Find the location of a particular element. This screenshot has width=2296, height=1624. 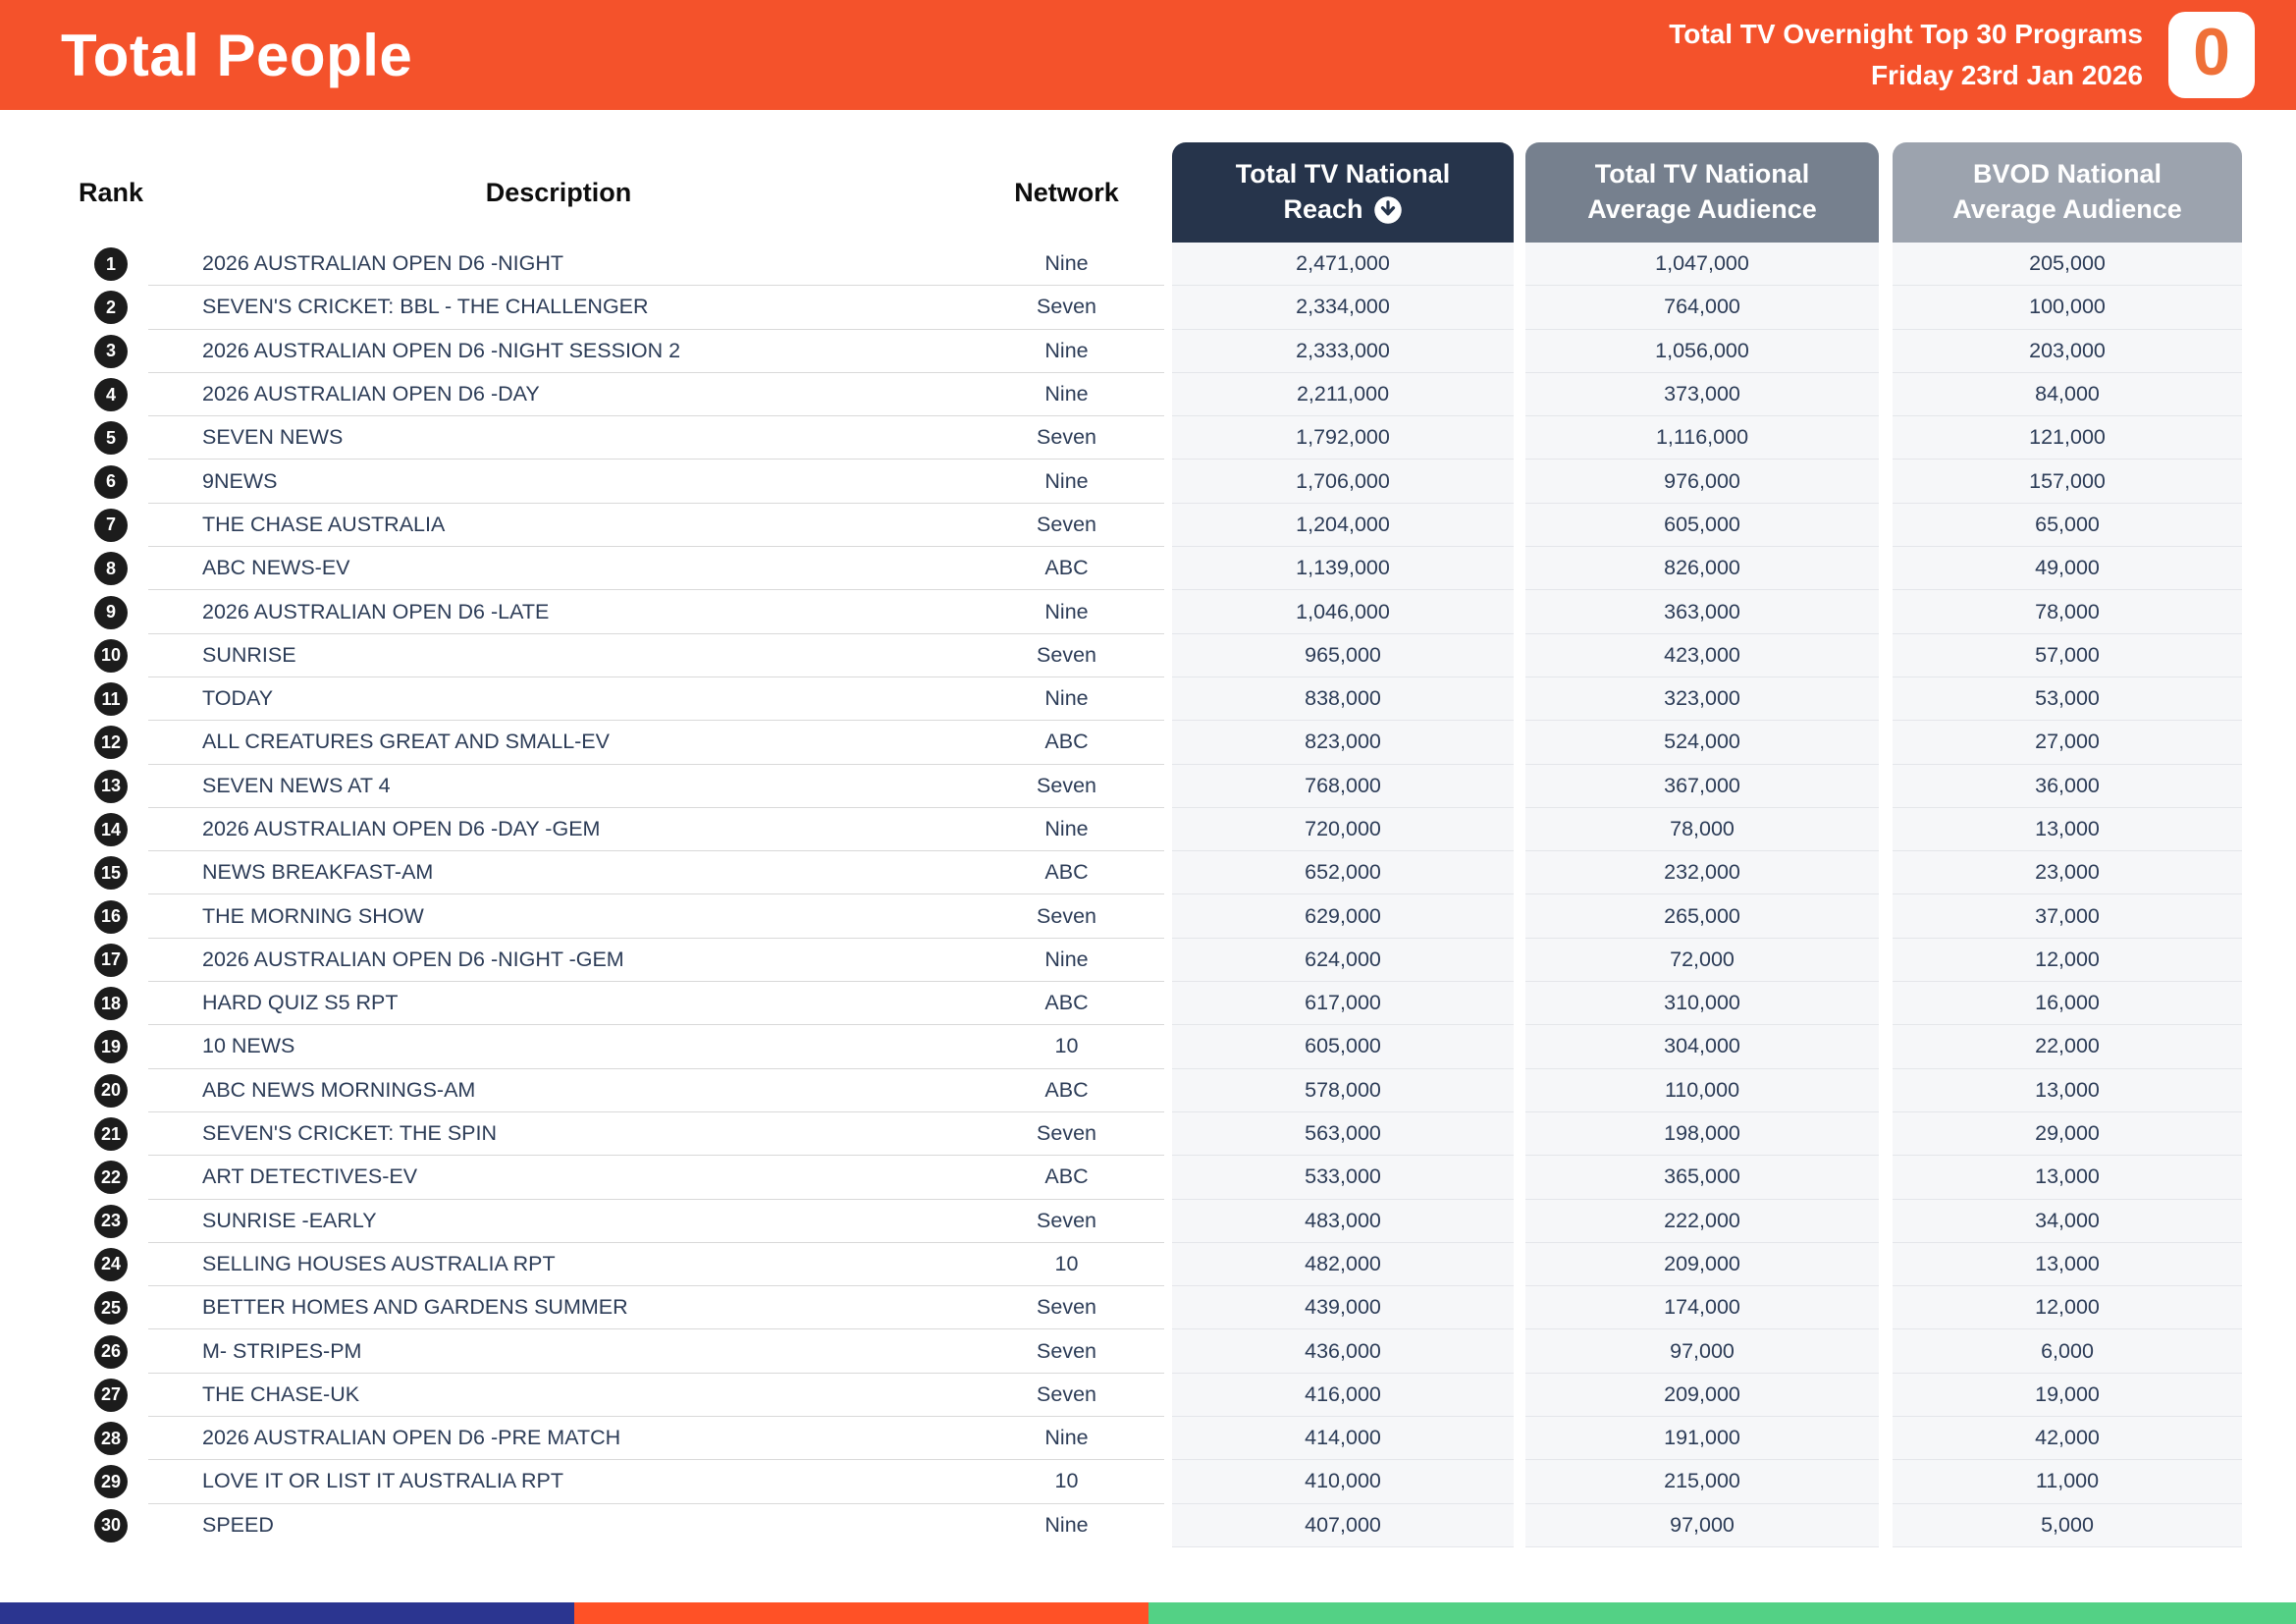

program-network: 10 is located at coordinates (1067, 1482).